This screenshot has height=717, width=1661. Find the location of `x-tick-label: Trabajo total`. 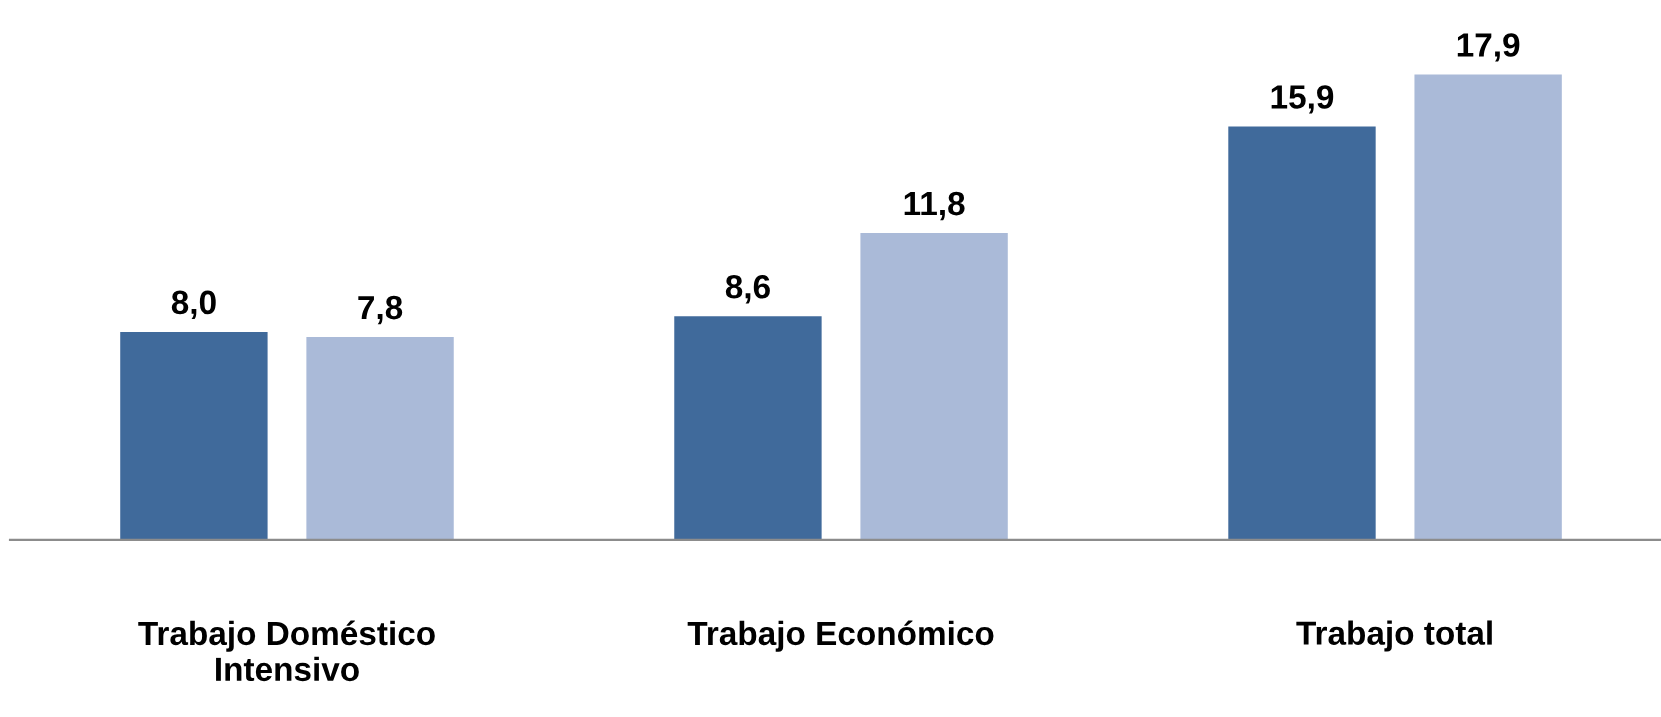

x-tick-label: Trabajo total is located at coordinates (1394, 636).